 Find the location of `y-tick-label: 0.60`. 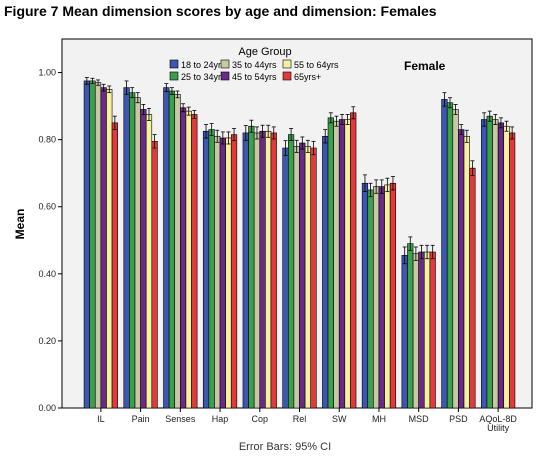

y-tick-label: 0.60 is located at coordinates (47, 207).